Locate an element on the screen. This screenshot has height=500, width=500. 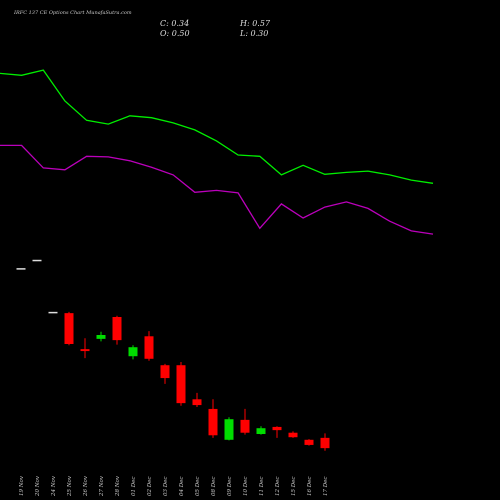
x-tick-label: 03 Dec is located at coordinates (166, 487).